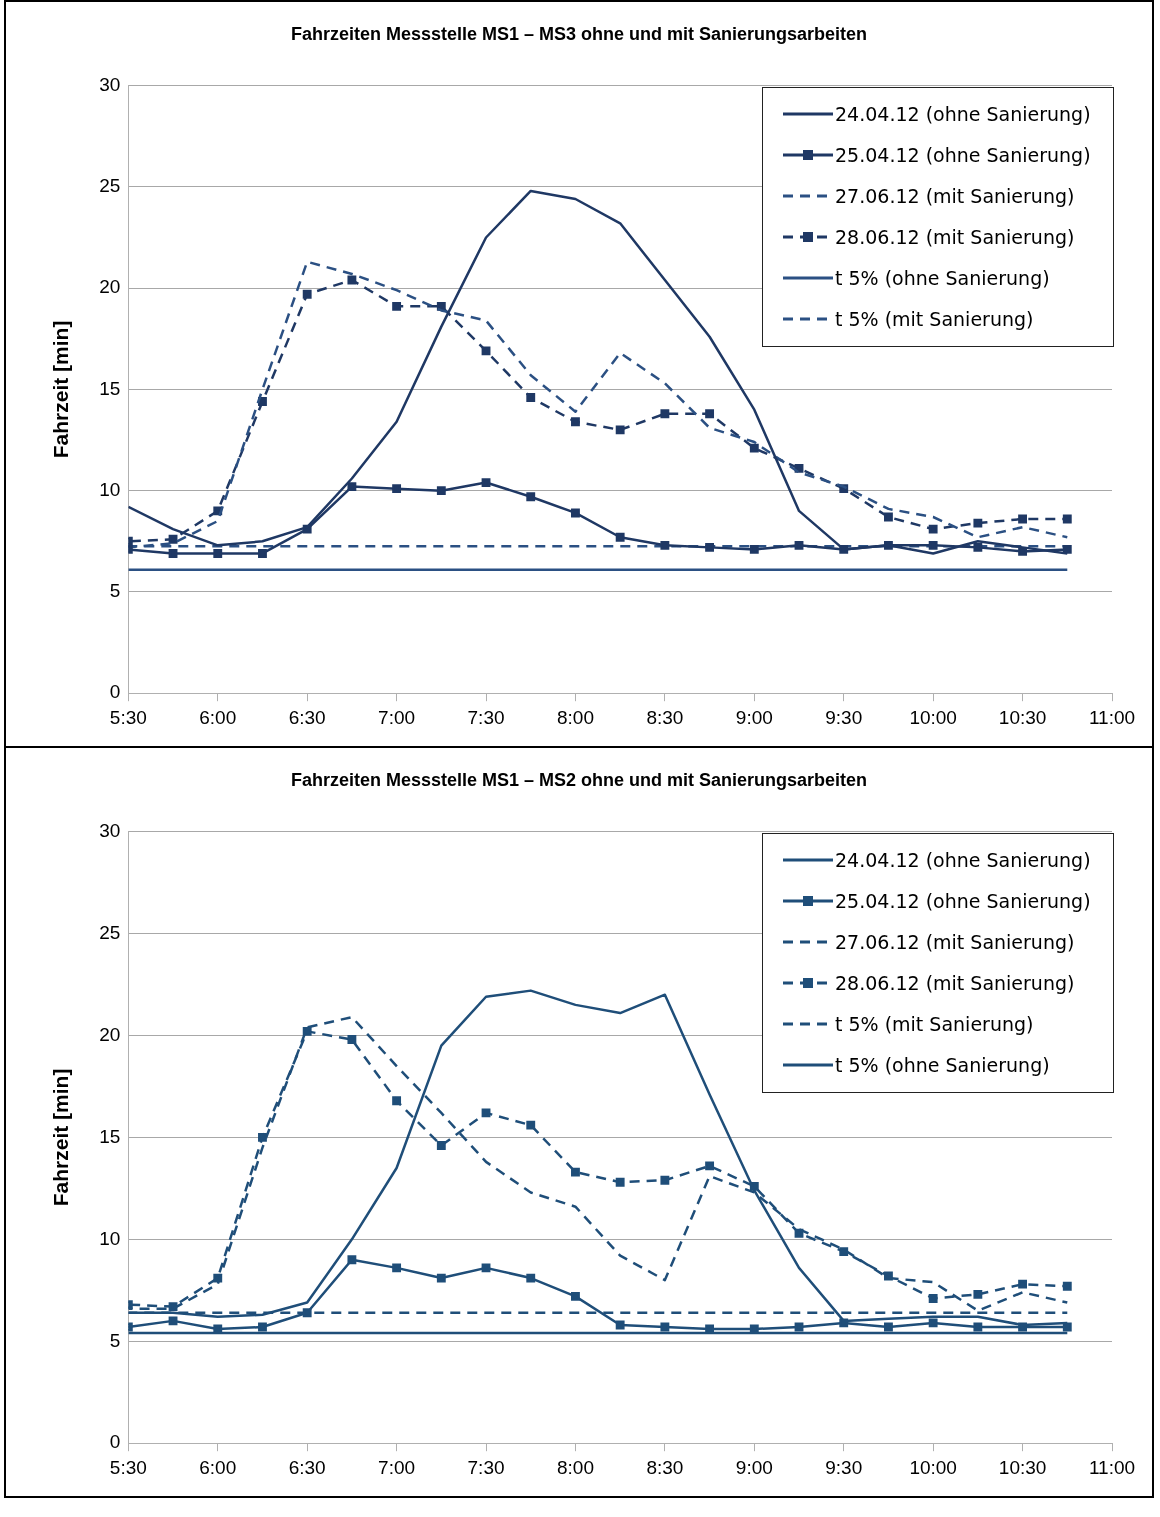 Image resolution: width=1160 pixels, height=1517 pixels. Describe the element at coordinates (579, 779) in the screenshot. I see `chart-title: Fahrzeiten Messstelle MS1 – MS2 ohne und mit Sanierungsarbeiten` at that location.